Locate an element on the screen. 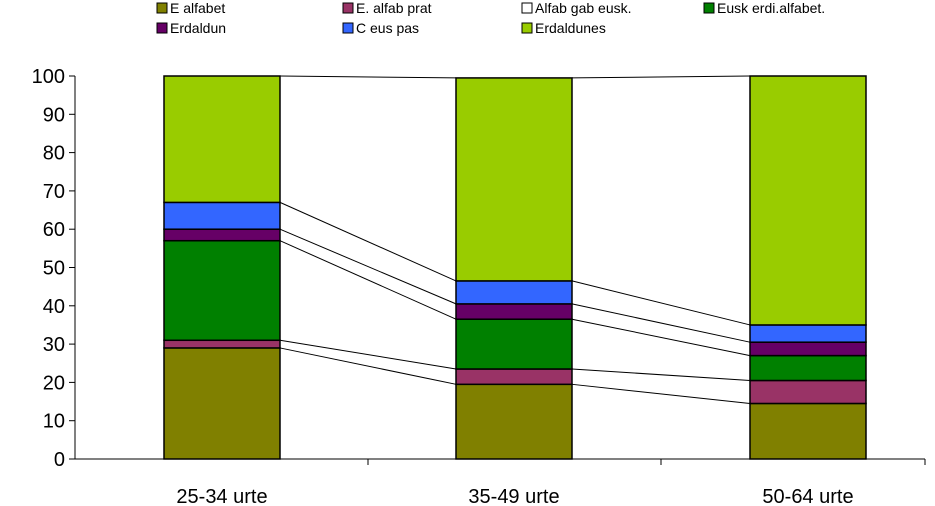 The height and width of the screenshot is (506, 935). y-tick-label-3: 30 is located at coordinates (54, 345).